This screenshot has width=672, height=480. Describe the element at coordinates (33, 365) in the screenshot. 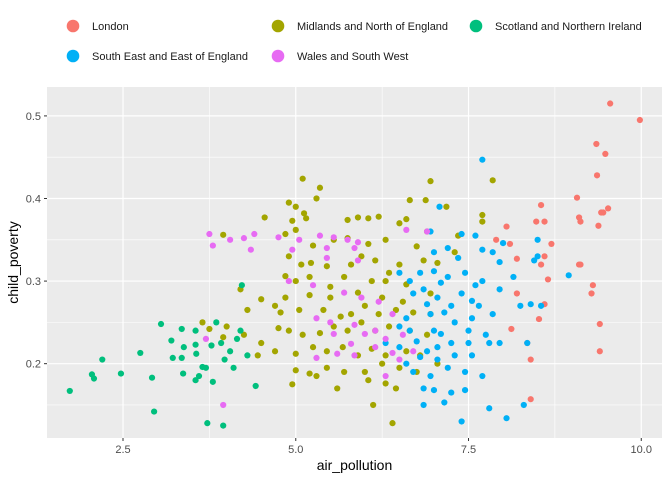

I see `y-tick-label: 0.2` at that location.